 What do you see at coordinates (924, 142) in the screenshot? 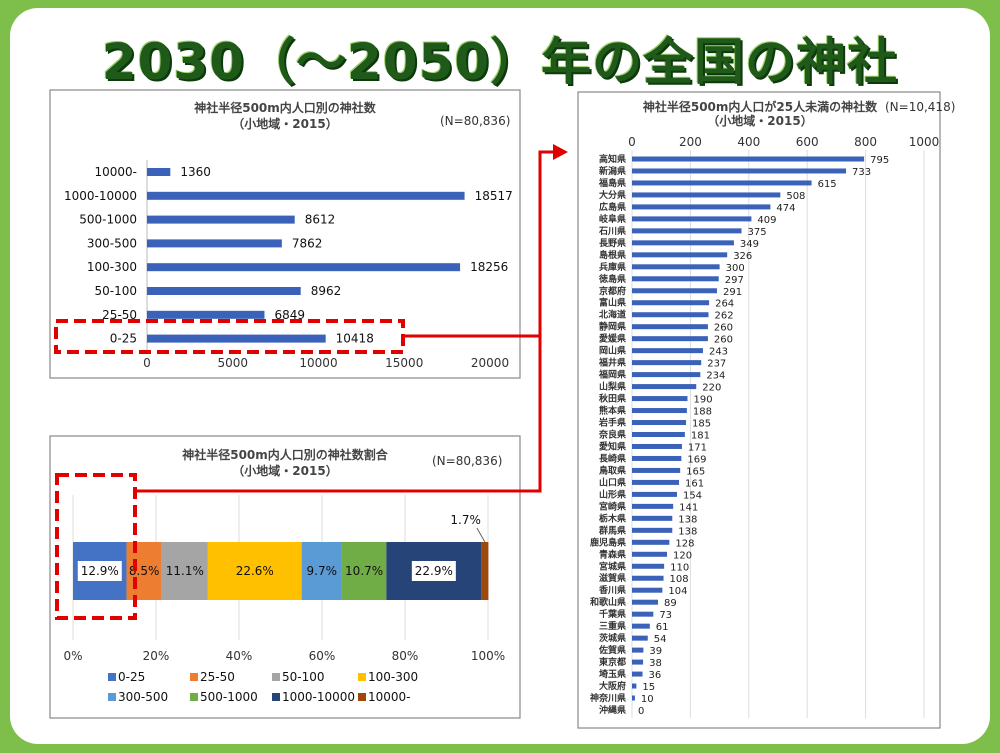
I see `x-tick-label: 1000` at bounding box center [924, 142].